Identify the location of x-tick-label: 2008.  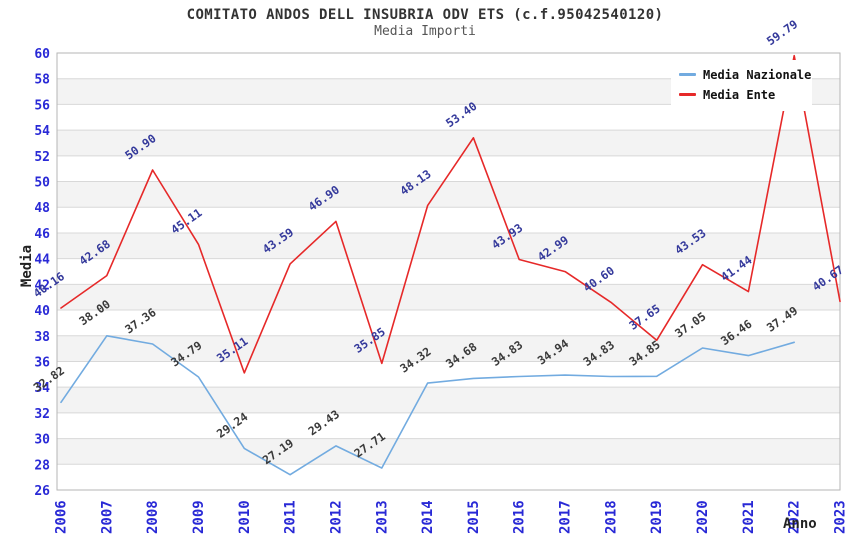
(153, 517).